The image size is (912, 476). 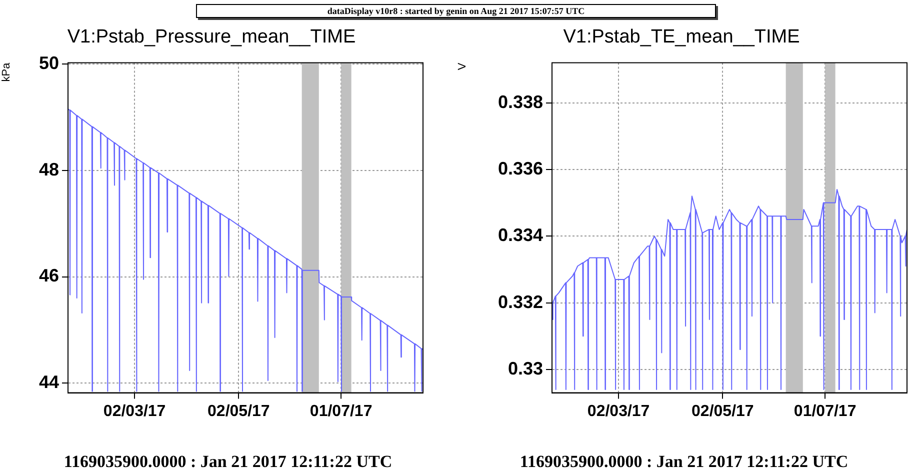 I want to click on y-tick-label: 50, so click(x=48, y=62).